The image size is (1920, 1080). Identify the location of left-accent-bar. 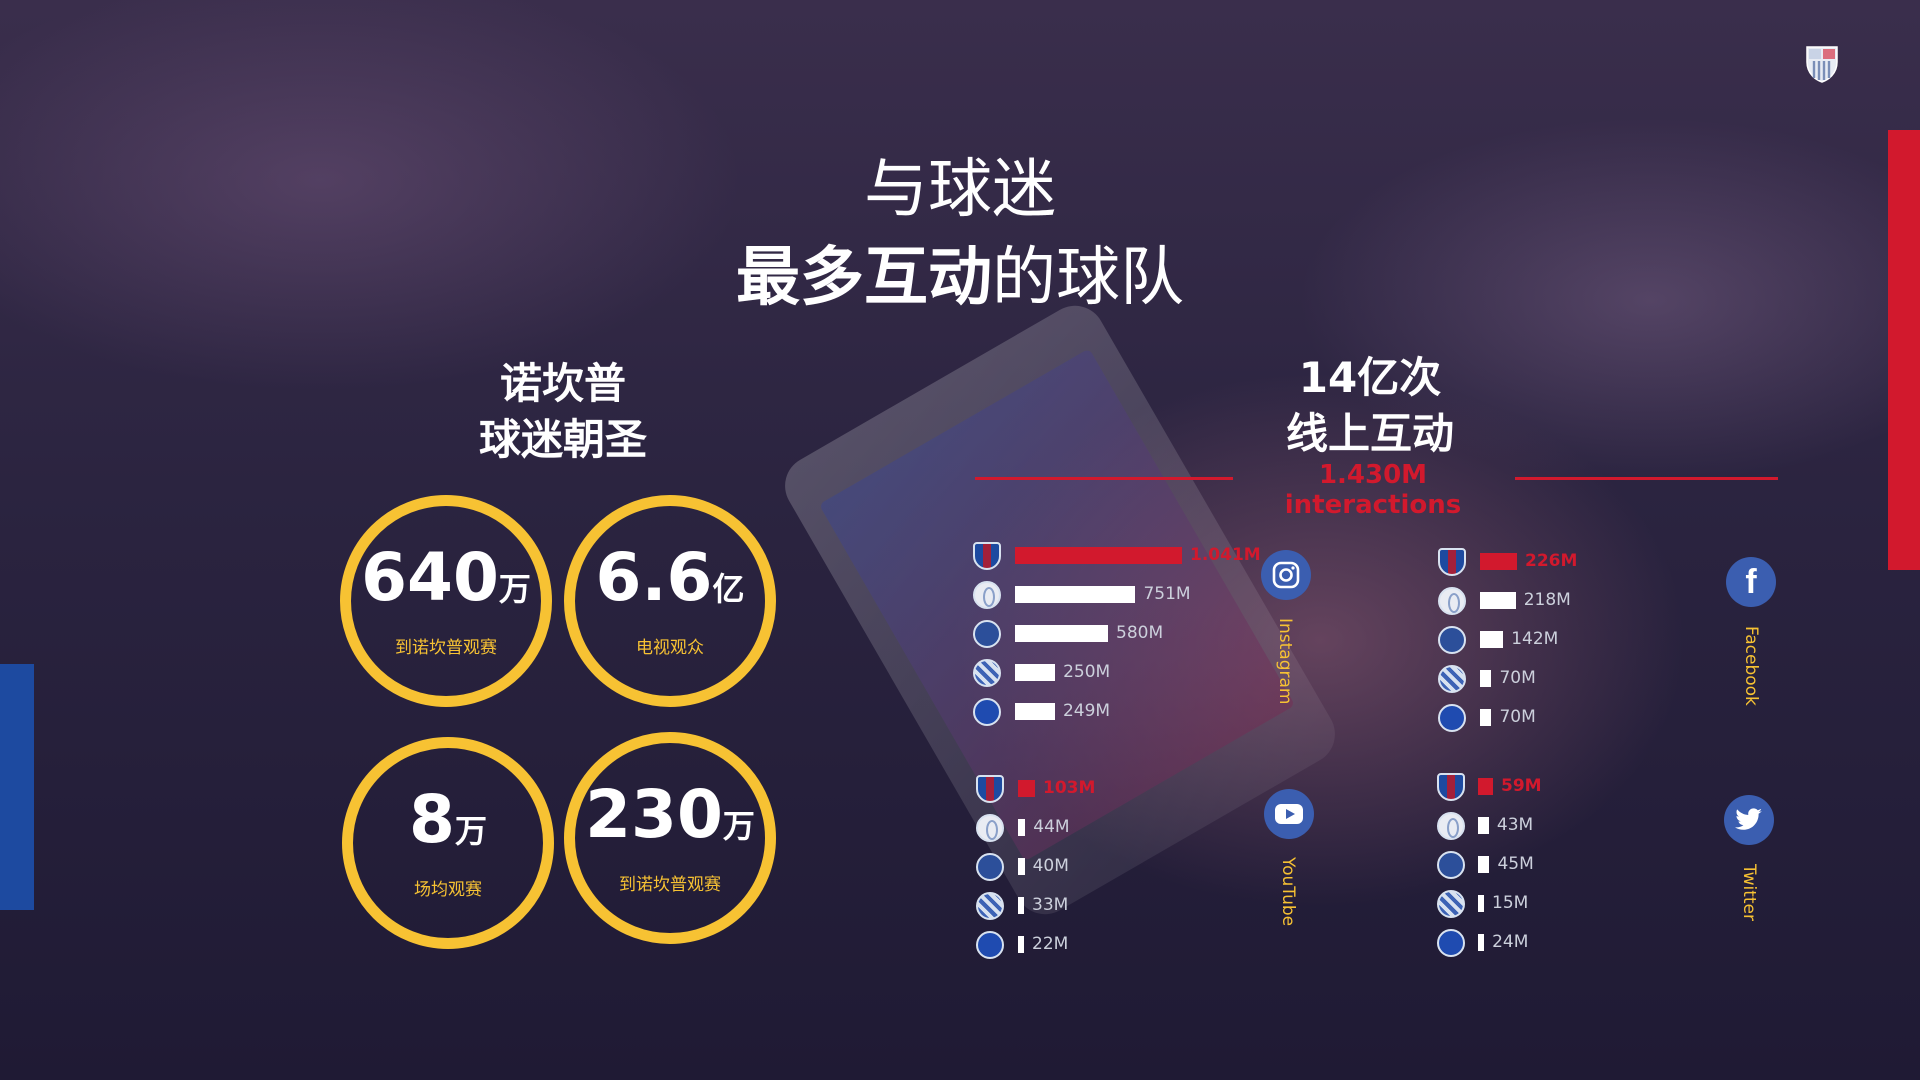
(17, 787).